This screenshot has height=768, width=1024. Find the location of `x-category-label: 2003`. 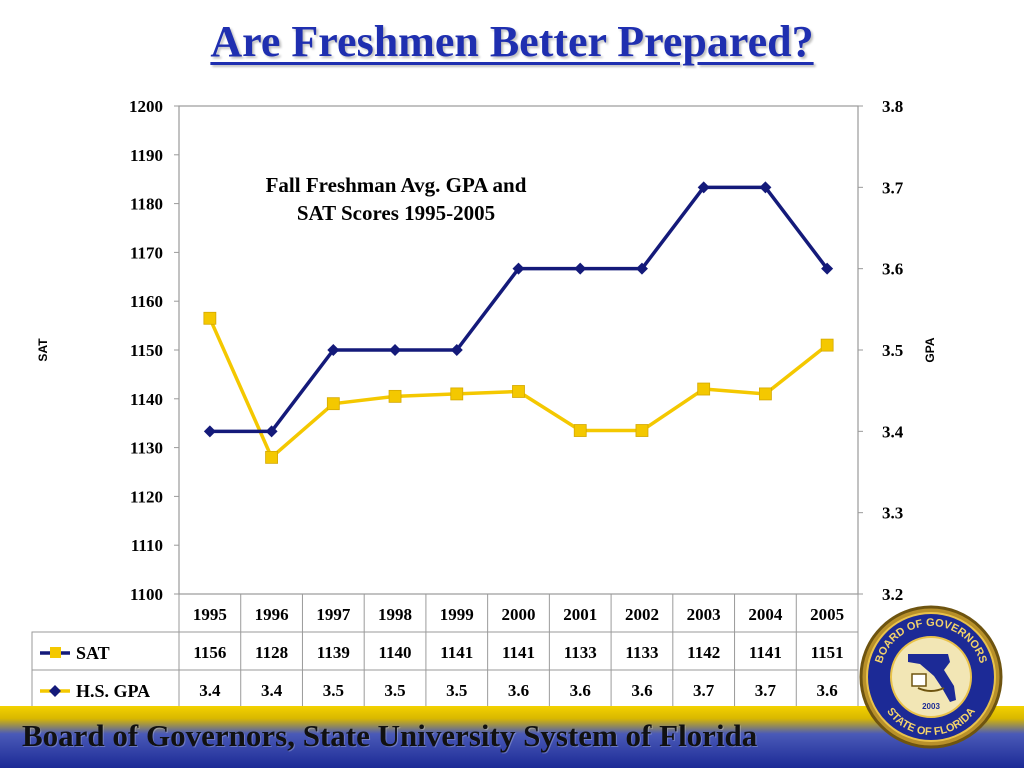

x-category-label: 2003 is located at coordinates (704, 614).